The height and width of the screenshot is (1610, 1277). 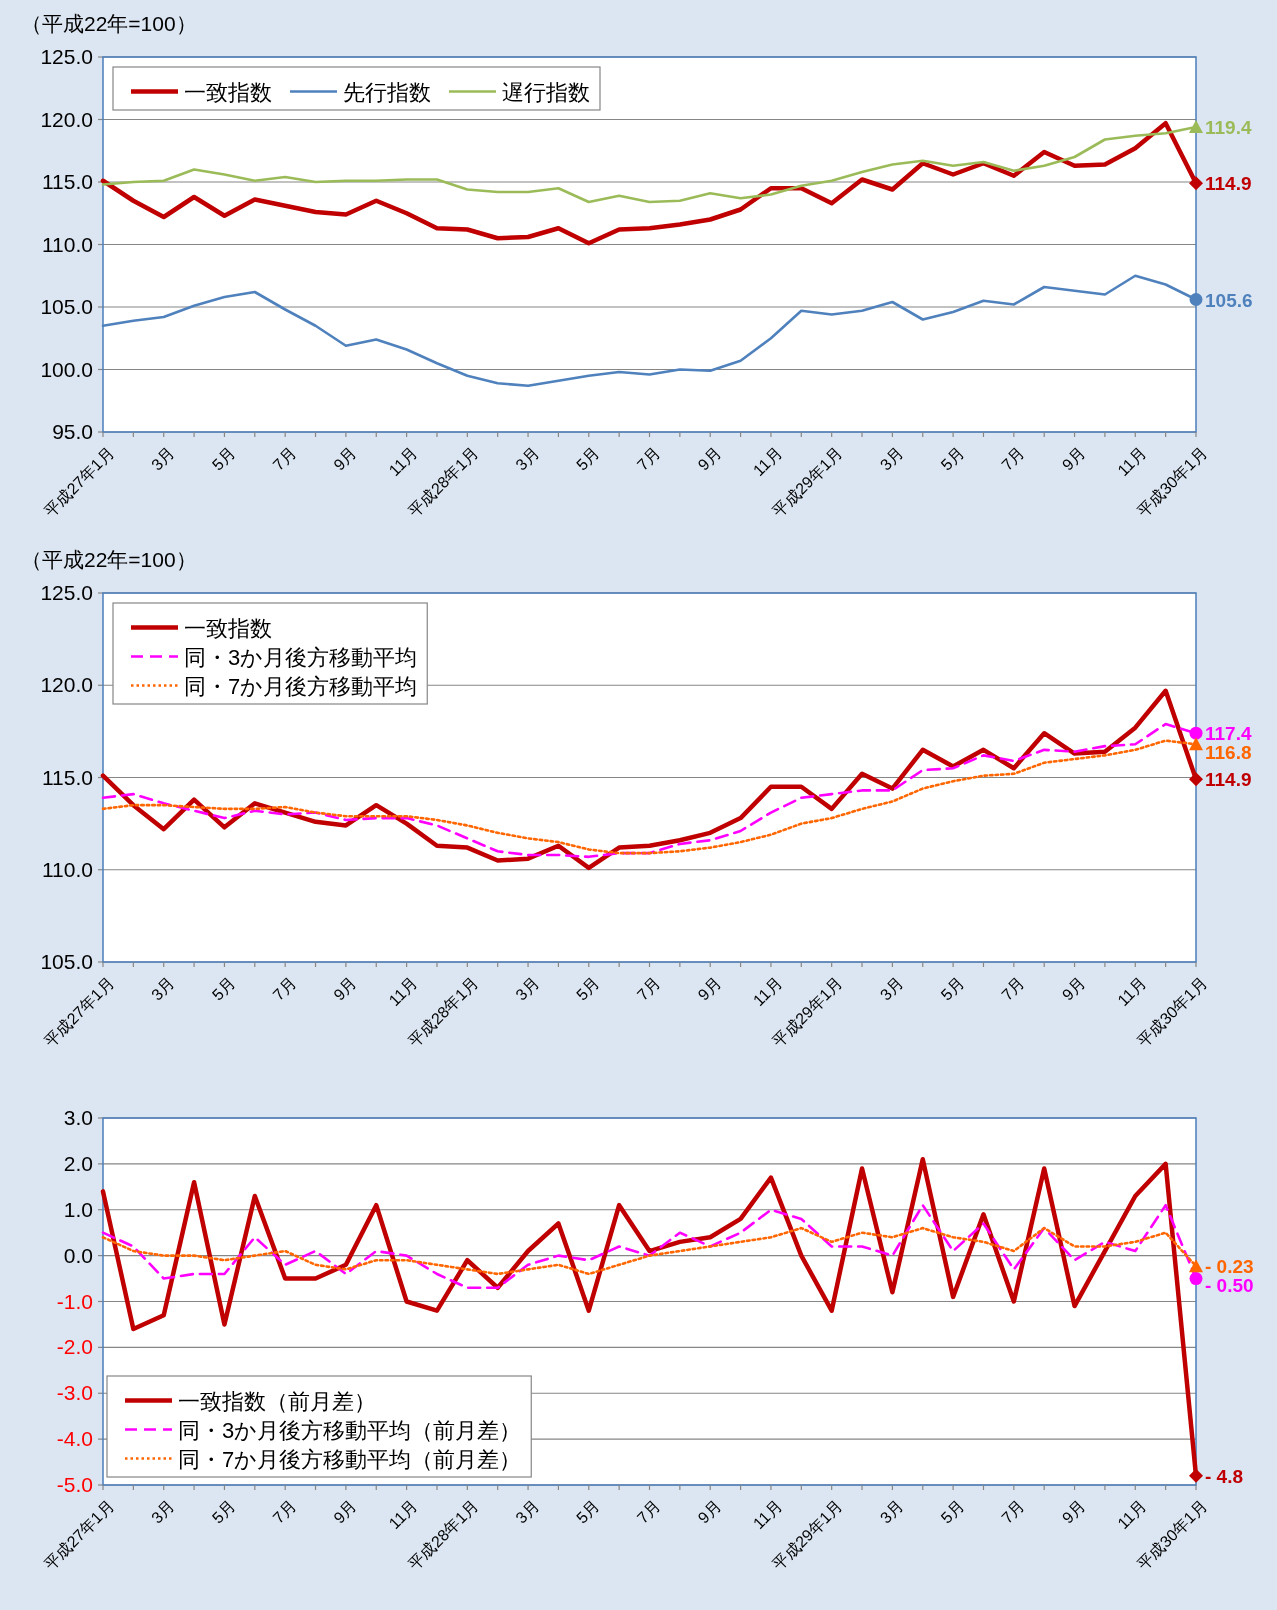 I want to click on legend-label: 先行指数, so click(x=387, y=92).